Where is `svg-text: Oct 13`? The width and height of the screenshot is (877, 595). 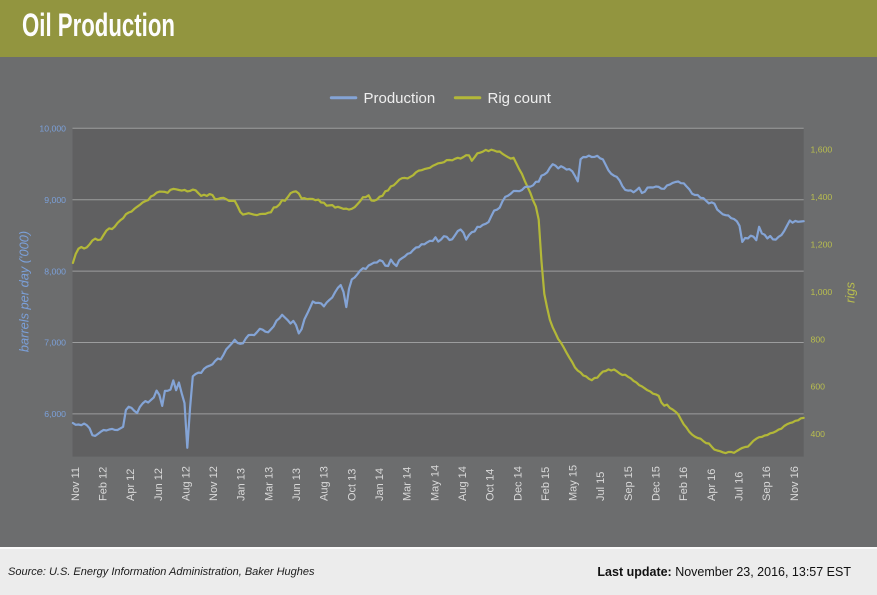 svg-text: Oct 13 is located at coordinates (352, 485).